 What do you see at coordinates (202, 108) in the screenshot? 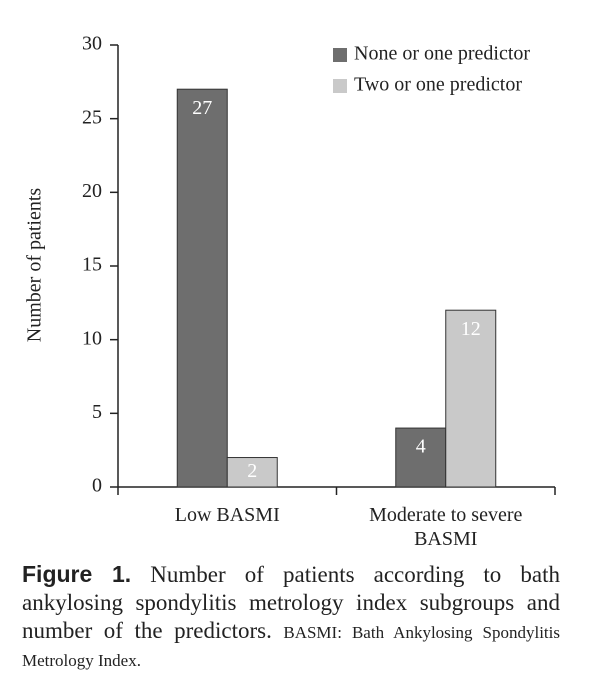
I see `value-label: 27` at bounding box center [202, 108].